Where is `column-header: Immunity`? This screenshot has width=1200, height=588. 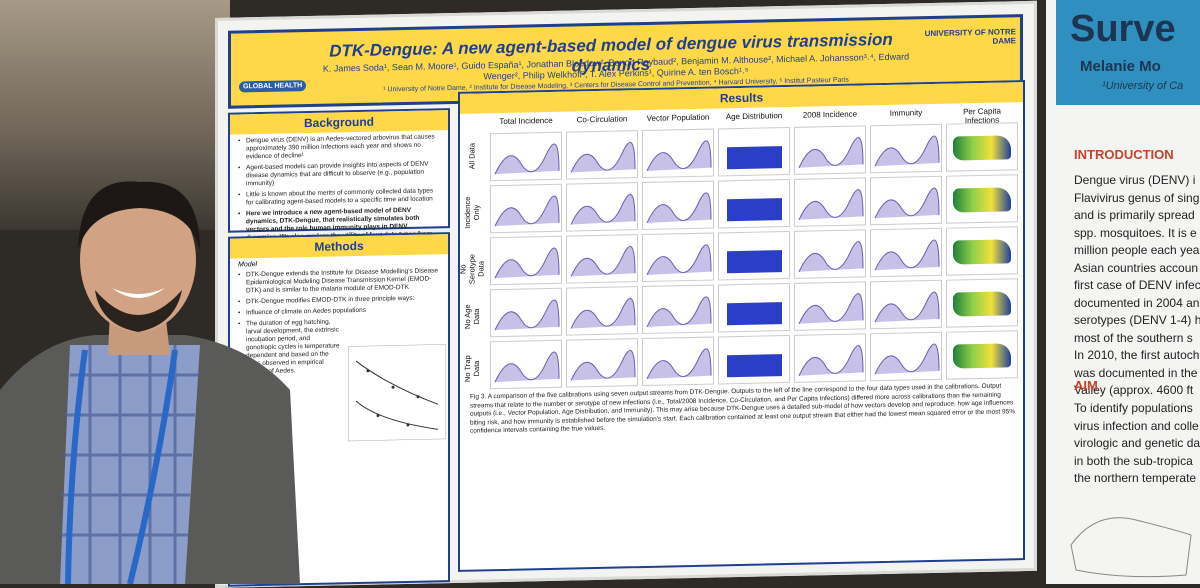 column-header: Immunity is located at coordinates (906, 113).